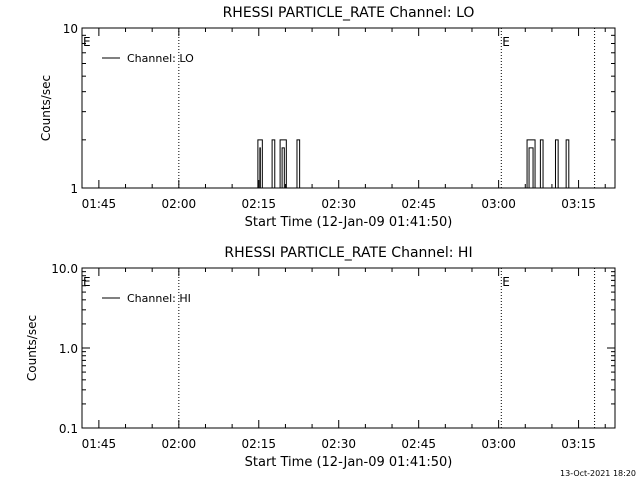 The image size is (640, 480). What do you see at coordinates (348, 253) in the screenshot?
I see `chart-title: RHESSI PARTICLE_RATE Channel: HI` at bounding box center [348, 253].